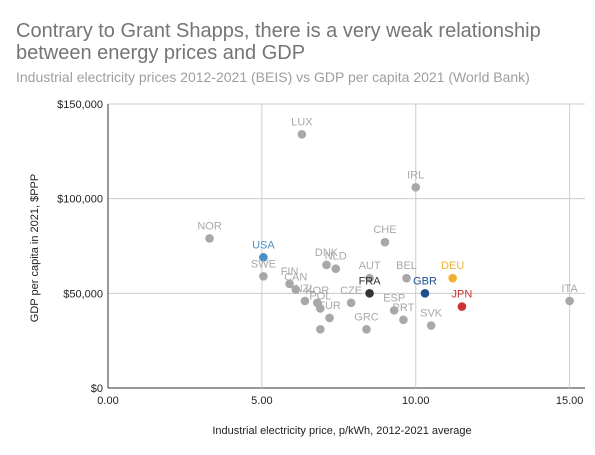 The height and width of the screenshot is (455, 595). I want to click on point-label: ESP, so click(394, 298).